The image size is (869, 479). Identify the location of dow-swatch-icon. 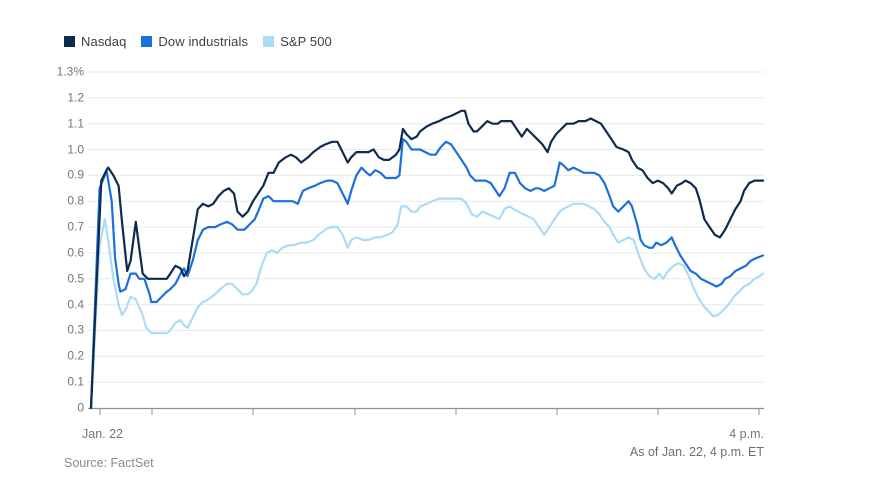
(147, 41).